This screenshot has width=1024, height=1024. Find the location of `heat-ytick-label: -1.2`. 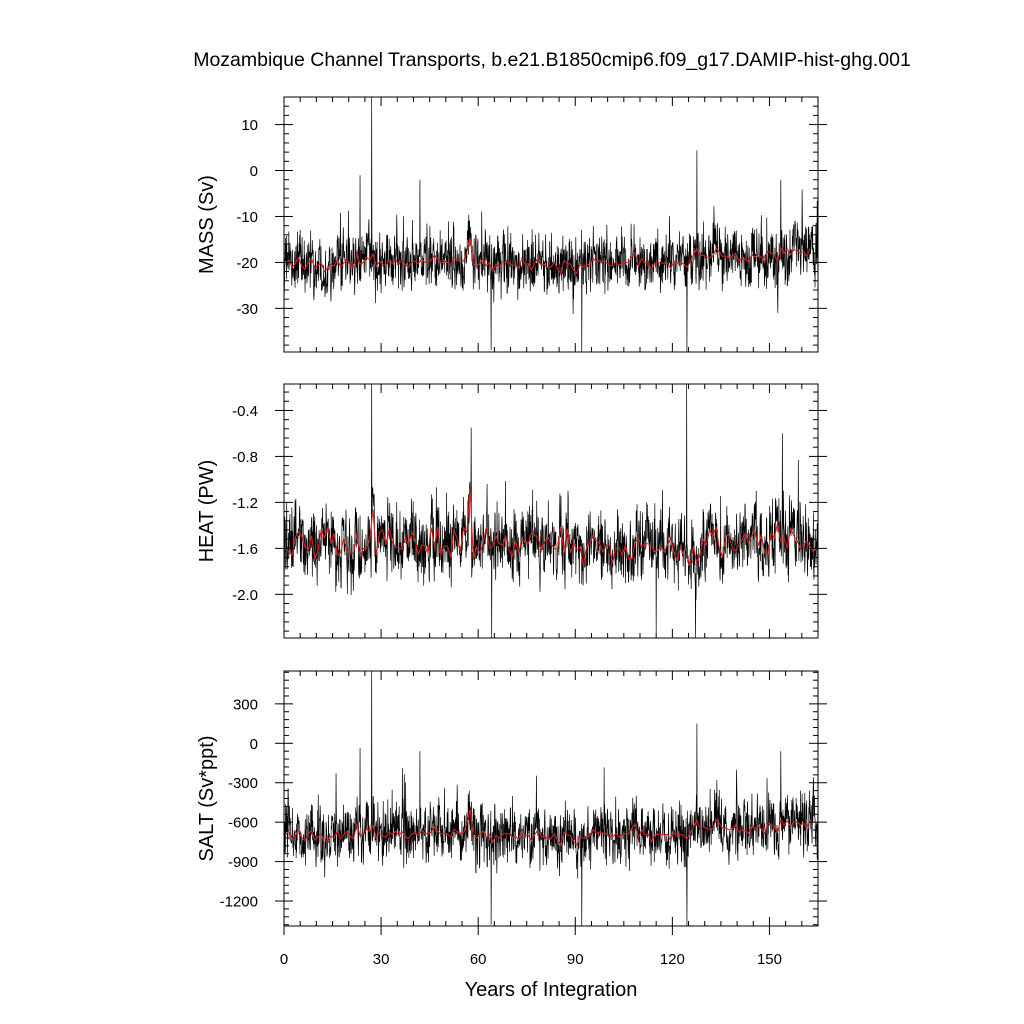

heat-ytick-label: -1.2 is located at coordinates (245, 503).